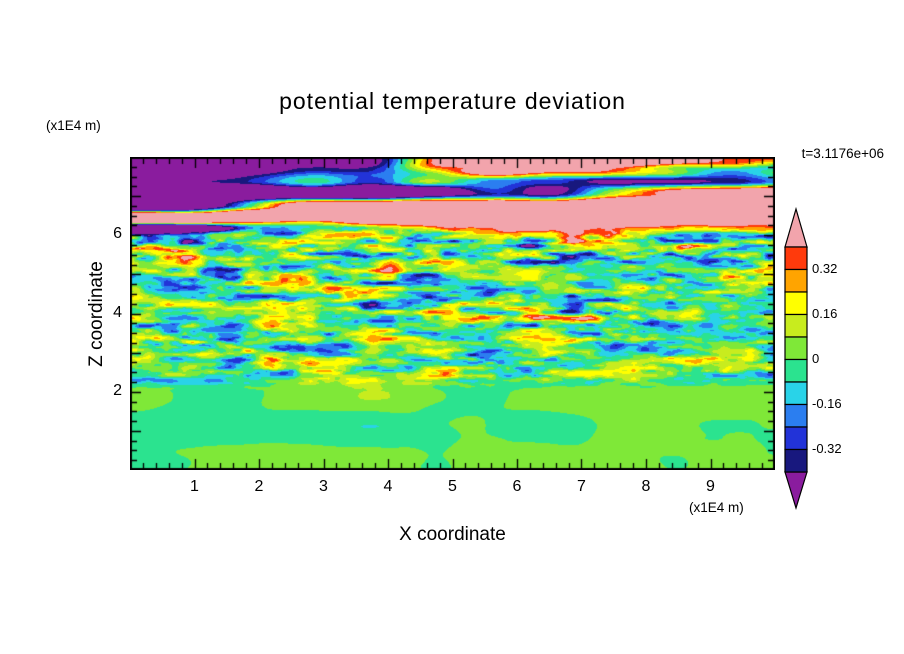 The height and width of the screenshot is (654, 904). I want to click on chart-title: potential temperature deviation, so click(452, 101).